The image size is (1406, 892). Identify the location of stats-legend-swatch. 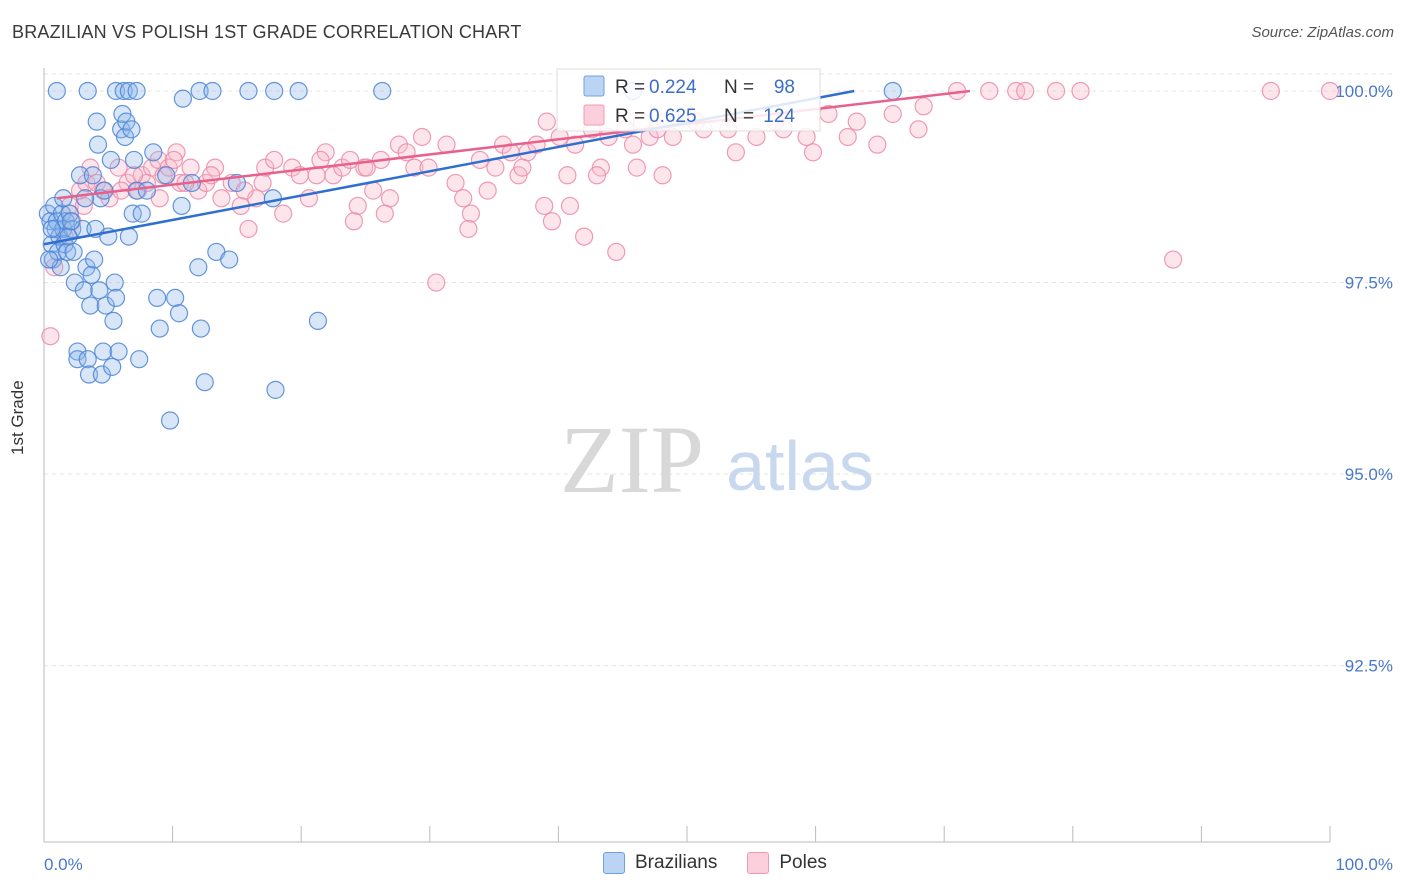
(594, 115).